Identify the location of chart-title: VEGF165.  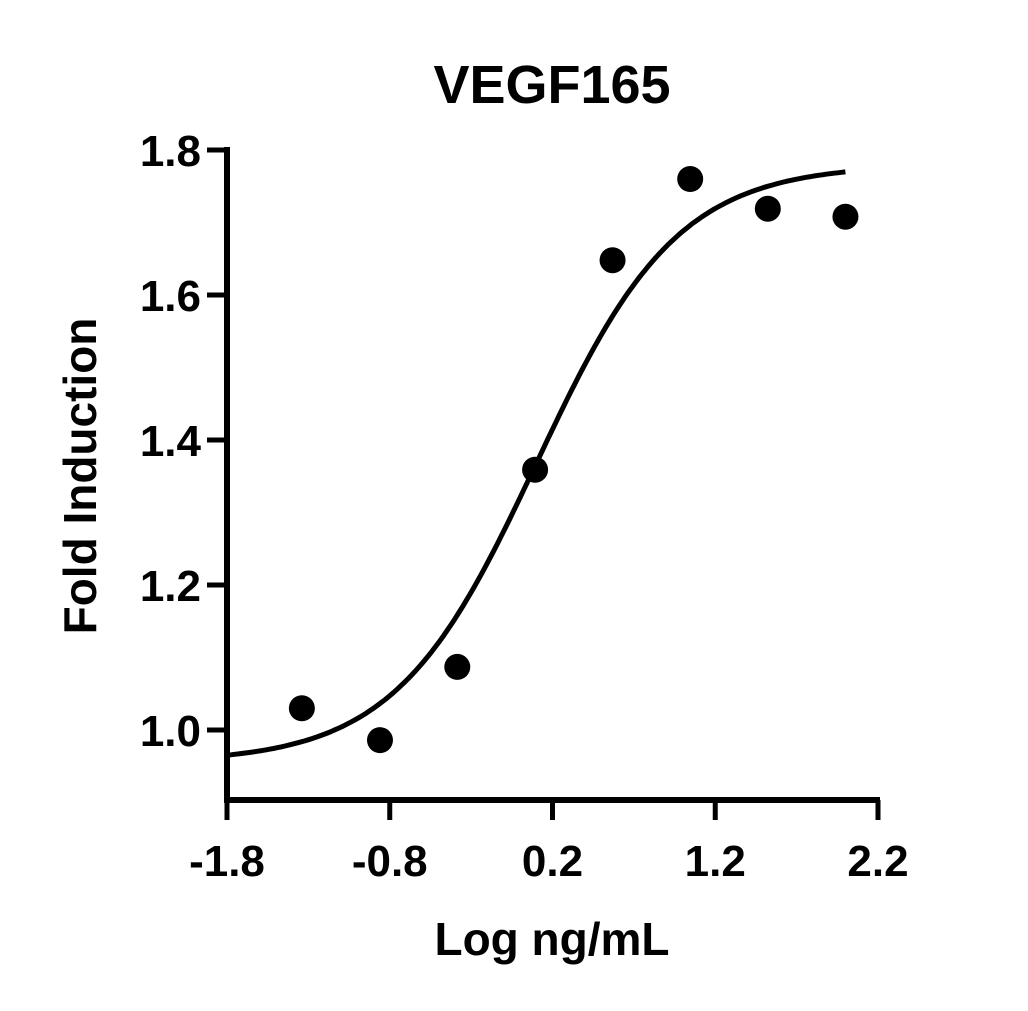
(551, 85).